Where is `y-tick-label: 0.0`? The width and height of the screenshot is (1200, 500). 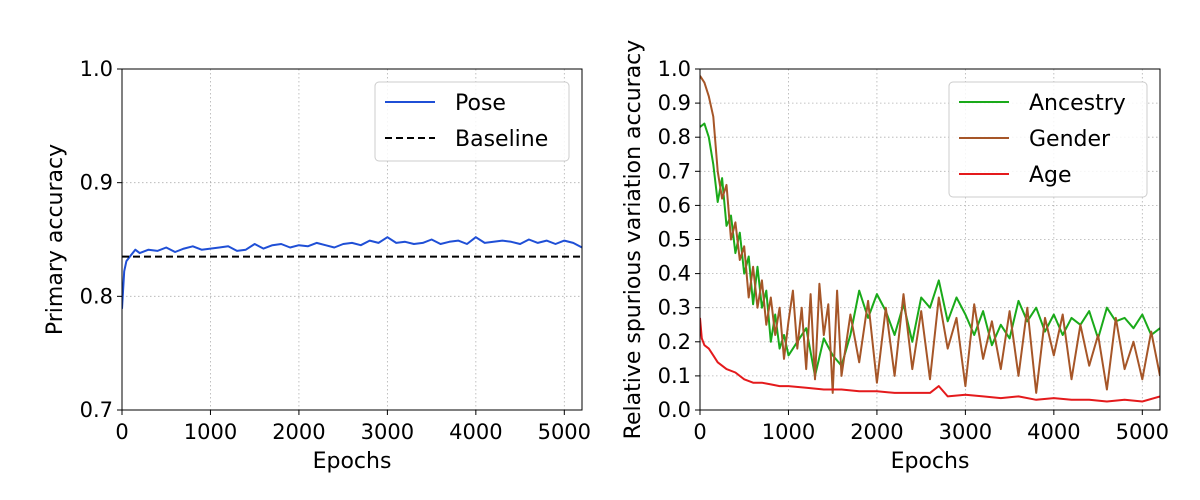
y-tick-label: 0.0 is located at coordinates (674, 410).